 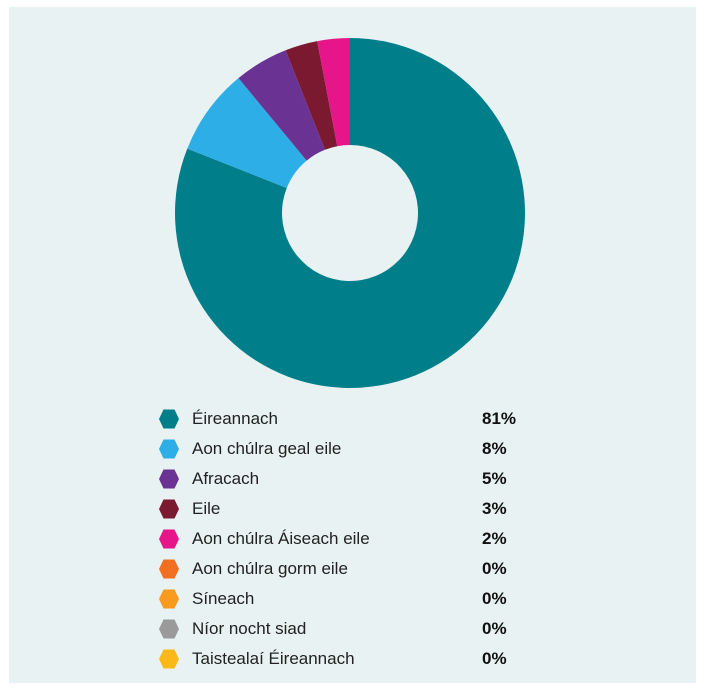 What do you see at coordinates (358, 449) in the screenshot?
I see `legend-item: Aon chúlra geal eile 8%` at bounding box center [358, 449].